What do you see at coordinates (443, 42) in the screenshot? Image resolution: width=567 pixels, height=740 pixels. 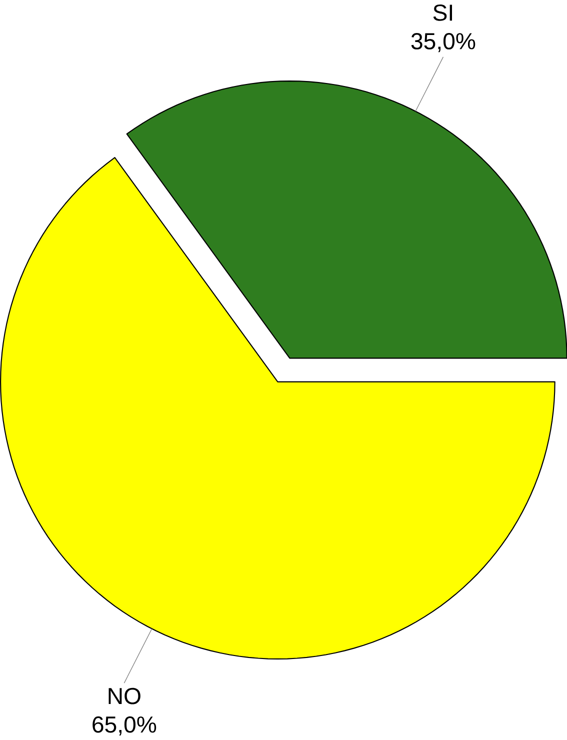 I see `data-label: 35,0%` at bounding box center [443, 42].